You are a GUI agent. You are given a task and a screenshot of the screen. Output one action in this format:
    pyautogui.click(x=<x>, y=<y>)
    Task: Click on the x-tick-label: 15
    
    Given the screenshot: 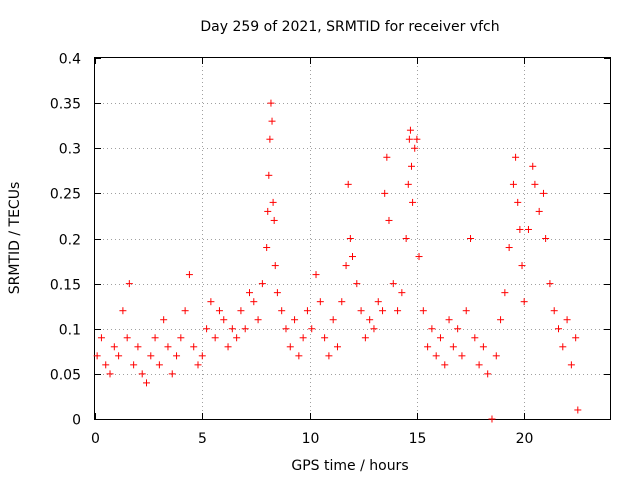 What is the action you would take?
    pyautogui.click(x=418, y=439)
    